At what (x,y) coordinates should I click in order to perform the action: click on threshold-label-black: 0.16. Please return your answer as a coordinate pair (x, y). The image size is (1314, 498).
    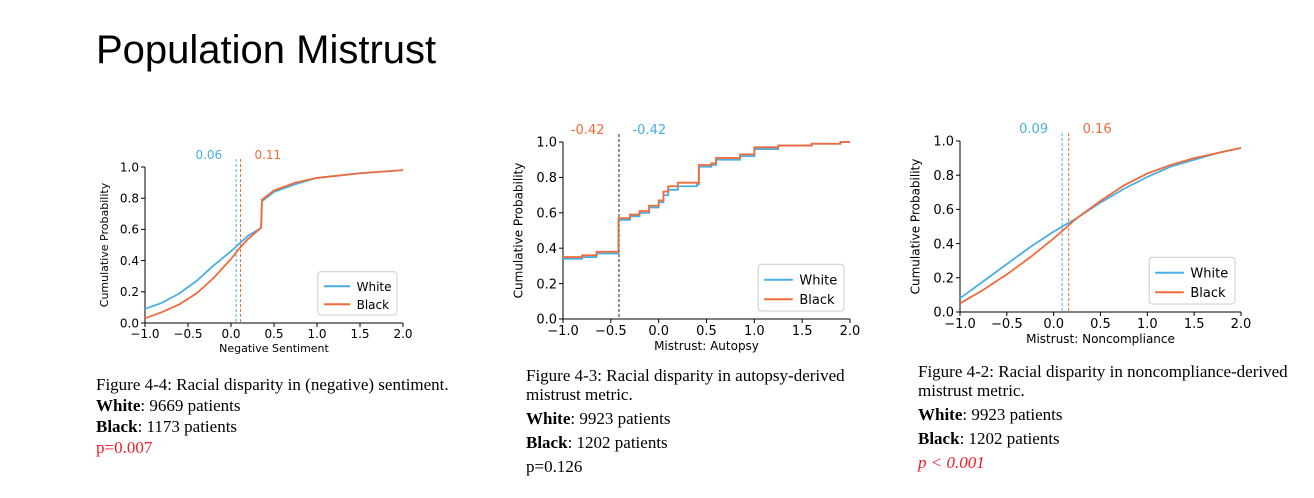
    Looking at the image, I should click on (1097, 129).